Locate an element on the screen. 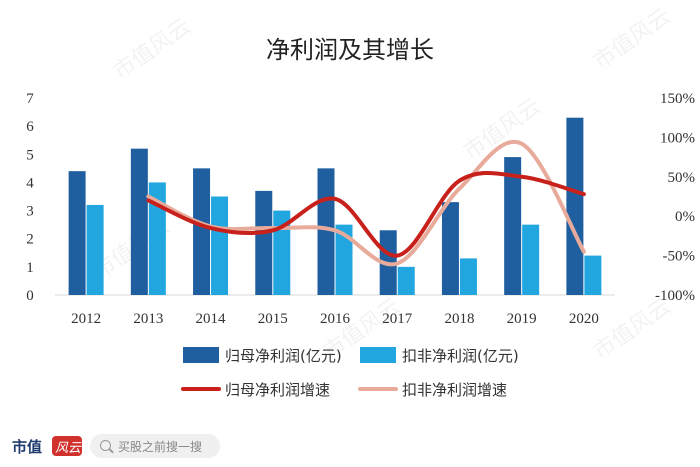  y-left-tick-label: 2 is located at coordinates (30, 240).